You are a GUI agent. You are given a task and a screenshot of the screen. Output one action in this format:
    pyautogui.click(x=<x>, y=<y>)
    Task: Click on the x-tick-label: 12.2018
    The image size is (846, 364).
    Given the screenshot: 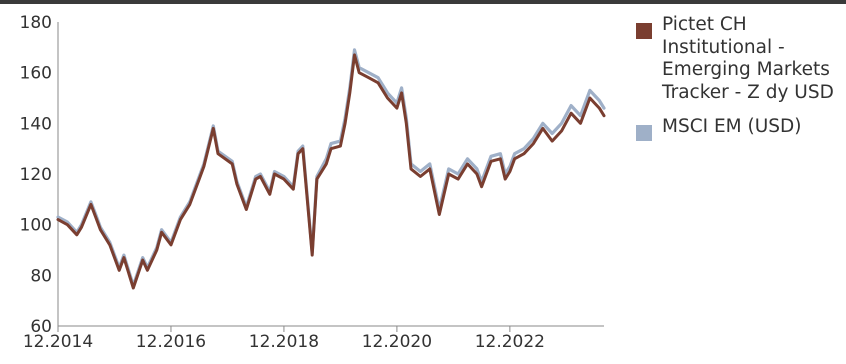 What is the action you would take?
    pyautogui.click(x=284, y=342)
    